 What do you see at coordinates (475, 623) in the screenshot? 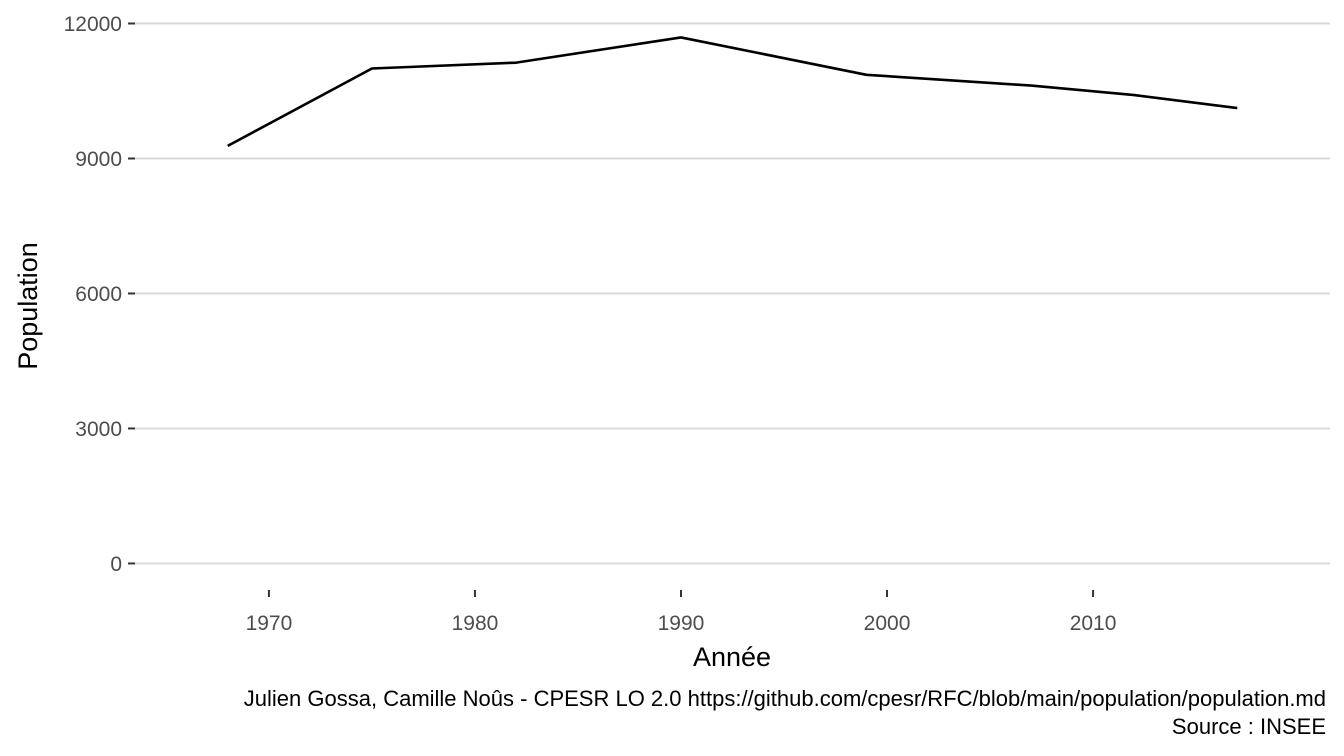
I see `x-tick-label: 1980` at bounding box center [475, 623].